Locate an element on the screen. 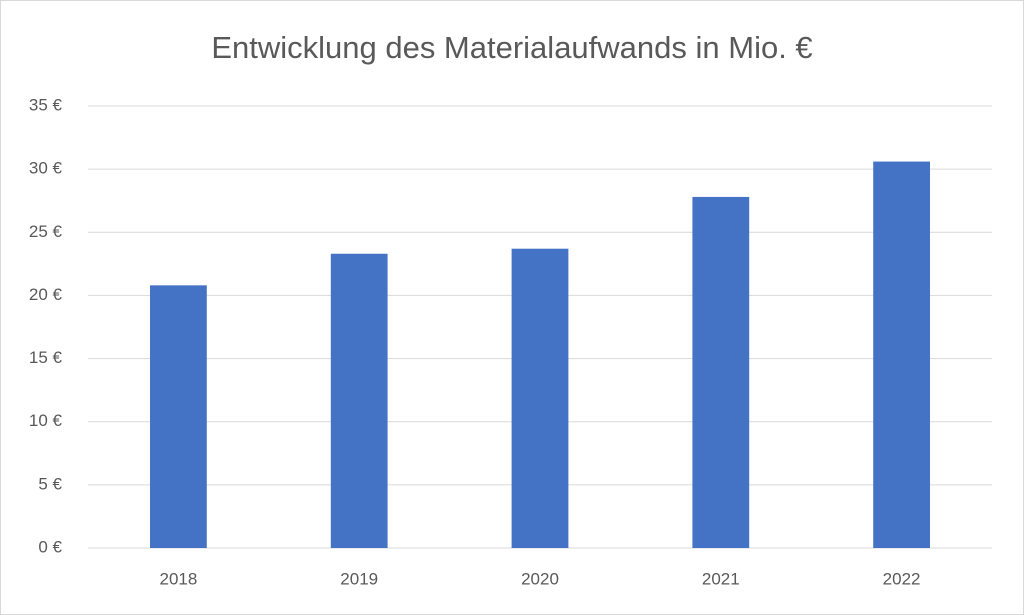  x-tick-label: 2021 is located at coordinates (721, 578).